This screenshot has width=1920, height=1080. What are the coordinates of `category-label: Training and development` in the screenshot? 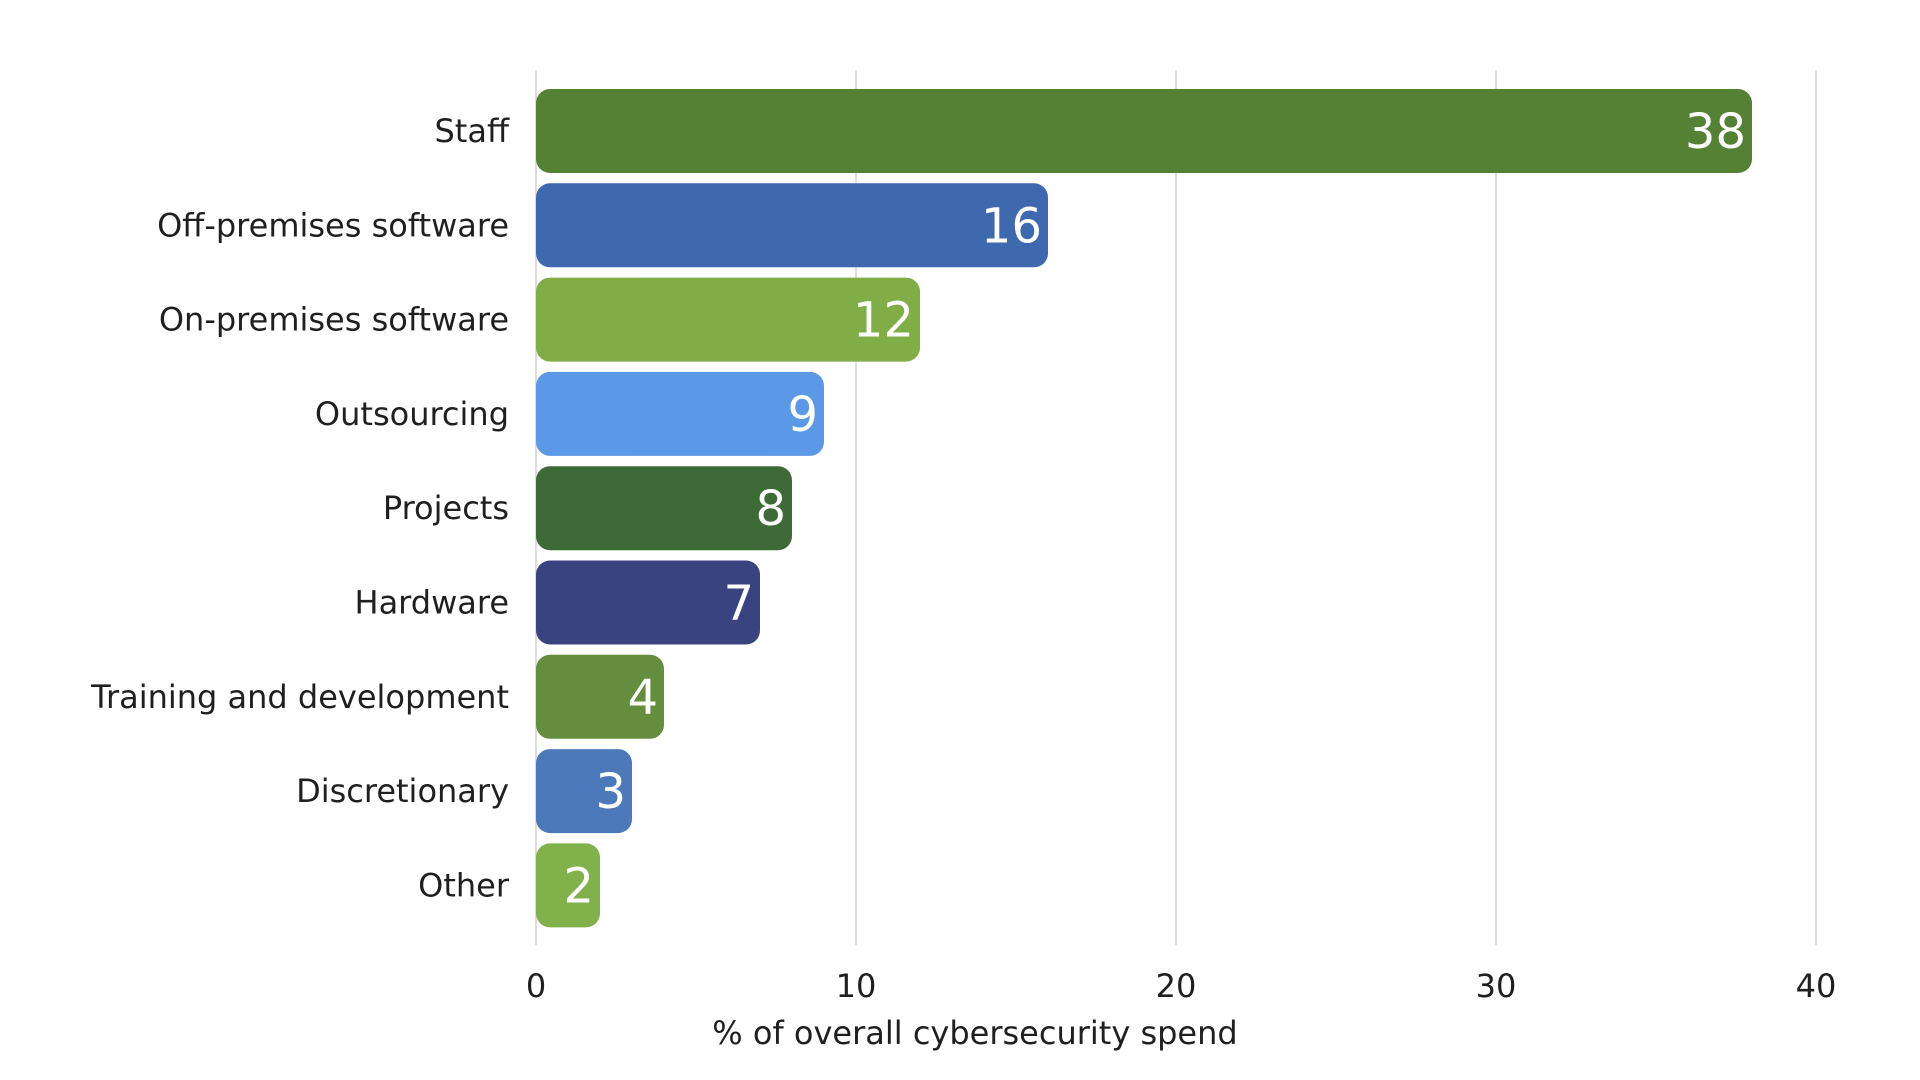 It's located at (299, 697).